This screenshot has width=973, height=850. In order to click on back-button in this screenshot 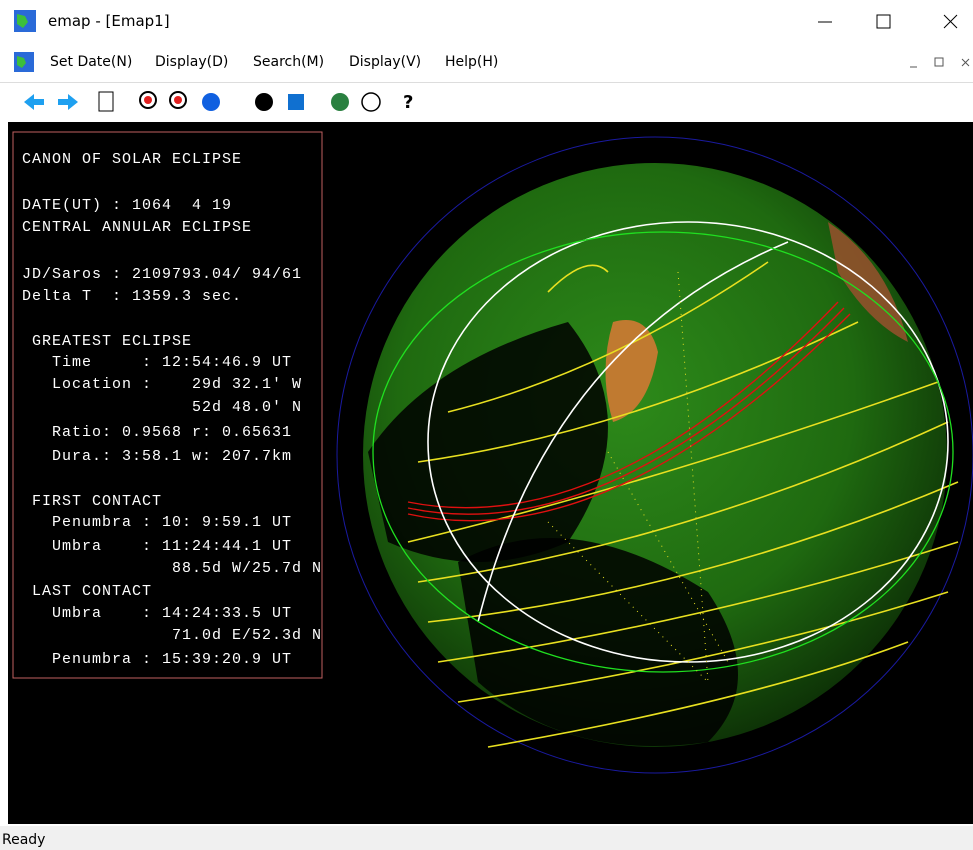, I will do `click(34, 102)`.